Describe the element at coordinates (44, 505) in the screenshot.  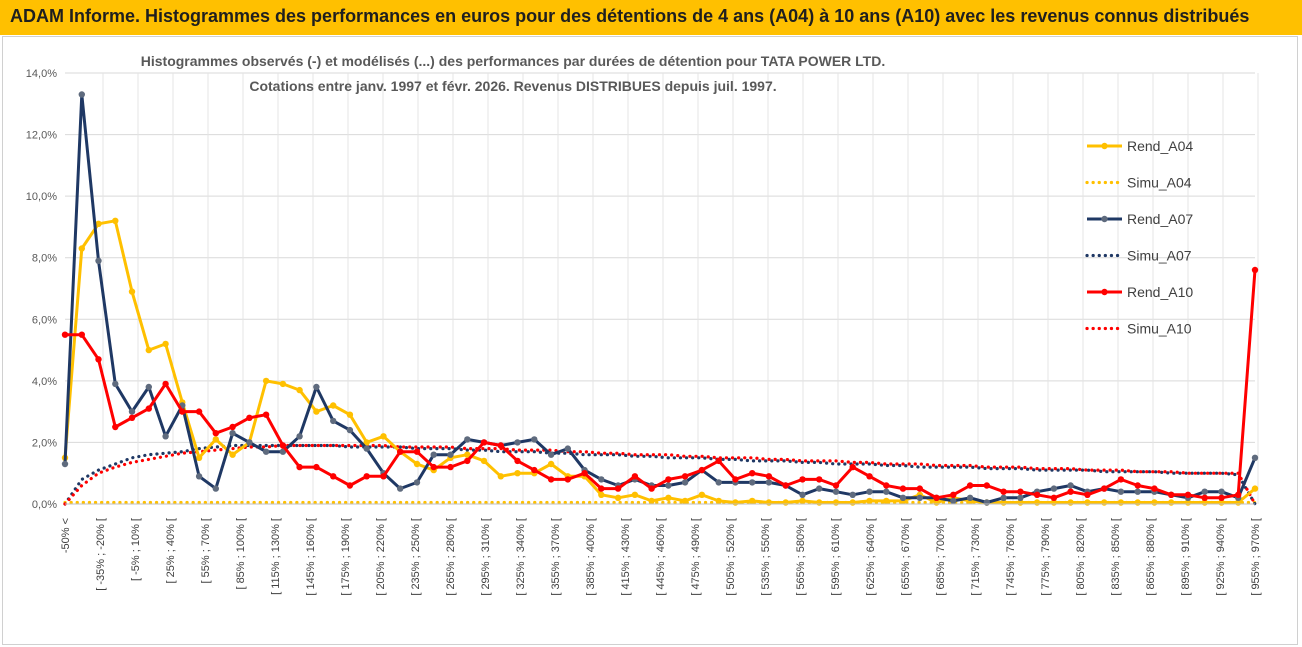
I see `y-tick-label: 0,0%` at that location.